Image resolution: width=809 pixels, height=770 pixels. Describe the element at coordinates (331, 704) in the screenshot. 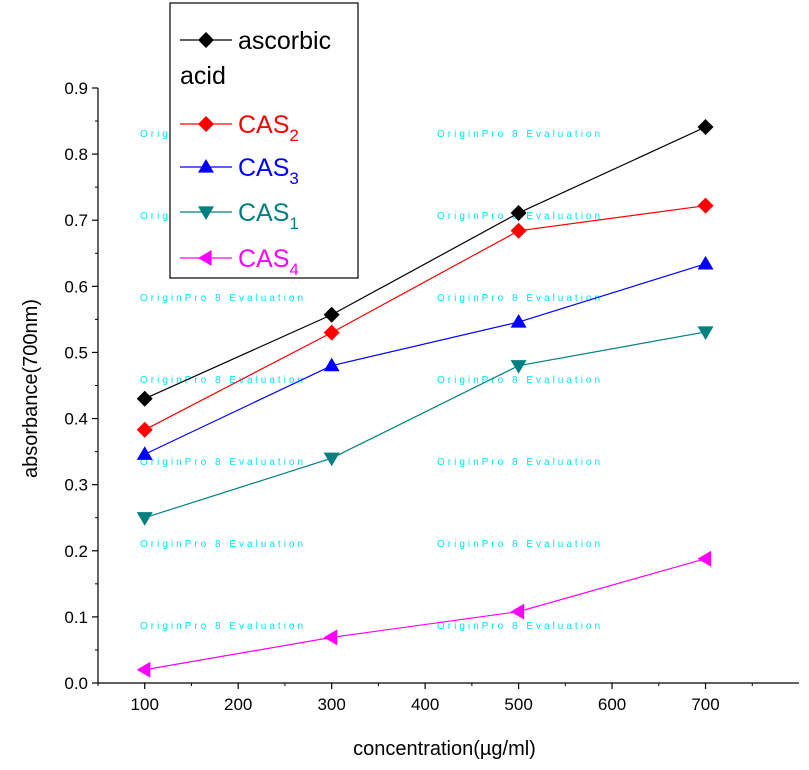

I see `x-tick-label-2: 300` at that location.